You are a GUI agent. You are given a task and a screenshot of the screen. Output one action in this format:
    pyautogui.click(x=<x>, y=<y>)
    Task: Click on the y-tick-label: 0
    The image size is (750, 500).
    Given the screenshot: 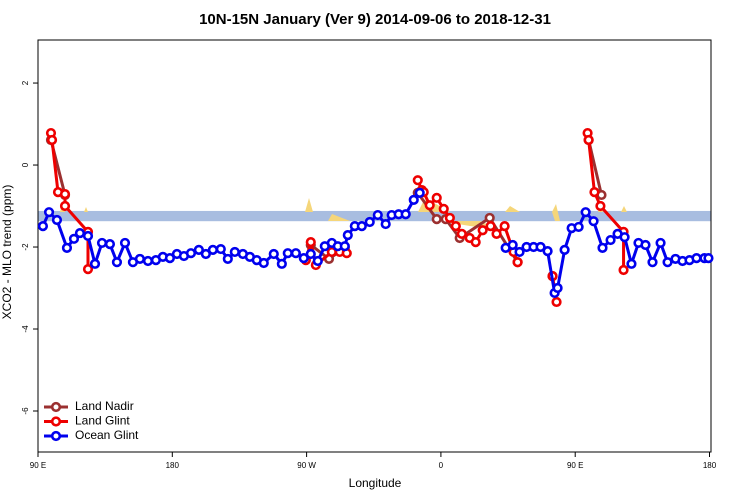 What is the action you would take?
    pyautogui.click(x=25, y=164)
    